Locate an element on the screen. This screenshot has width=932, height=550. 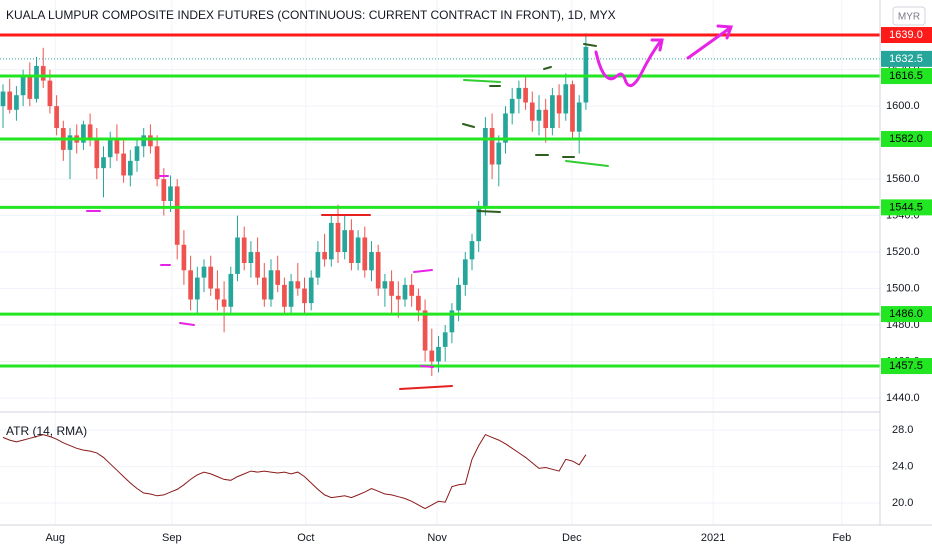
y-tick-label: 1520.0 is located at coordinates (903, 252).